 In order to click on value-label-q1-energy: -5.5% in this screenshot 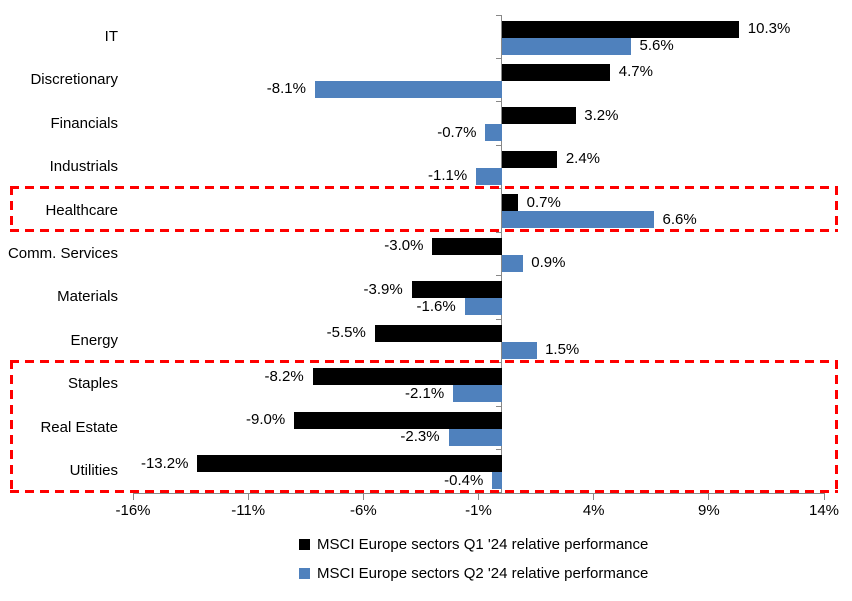, I will do `click(346, 333)`.